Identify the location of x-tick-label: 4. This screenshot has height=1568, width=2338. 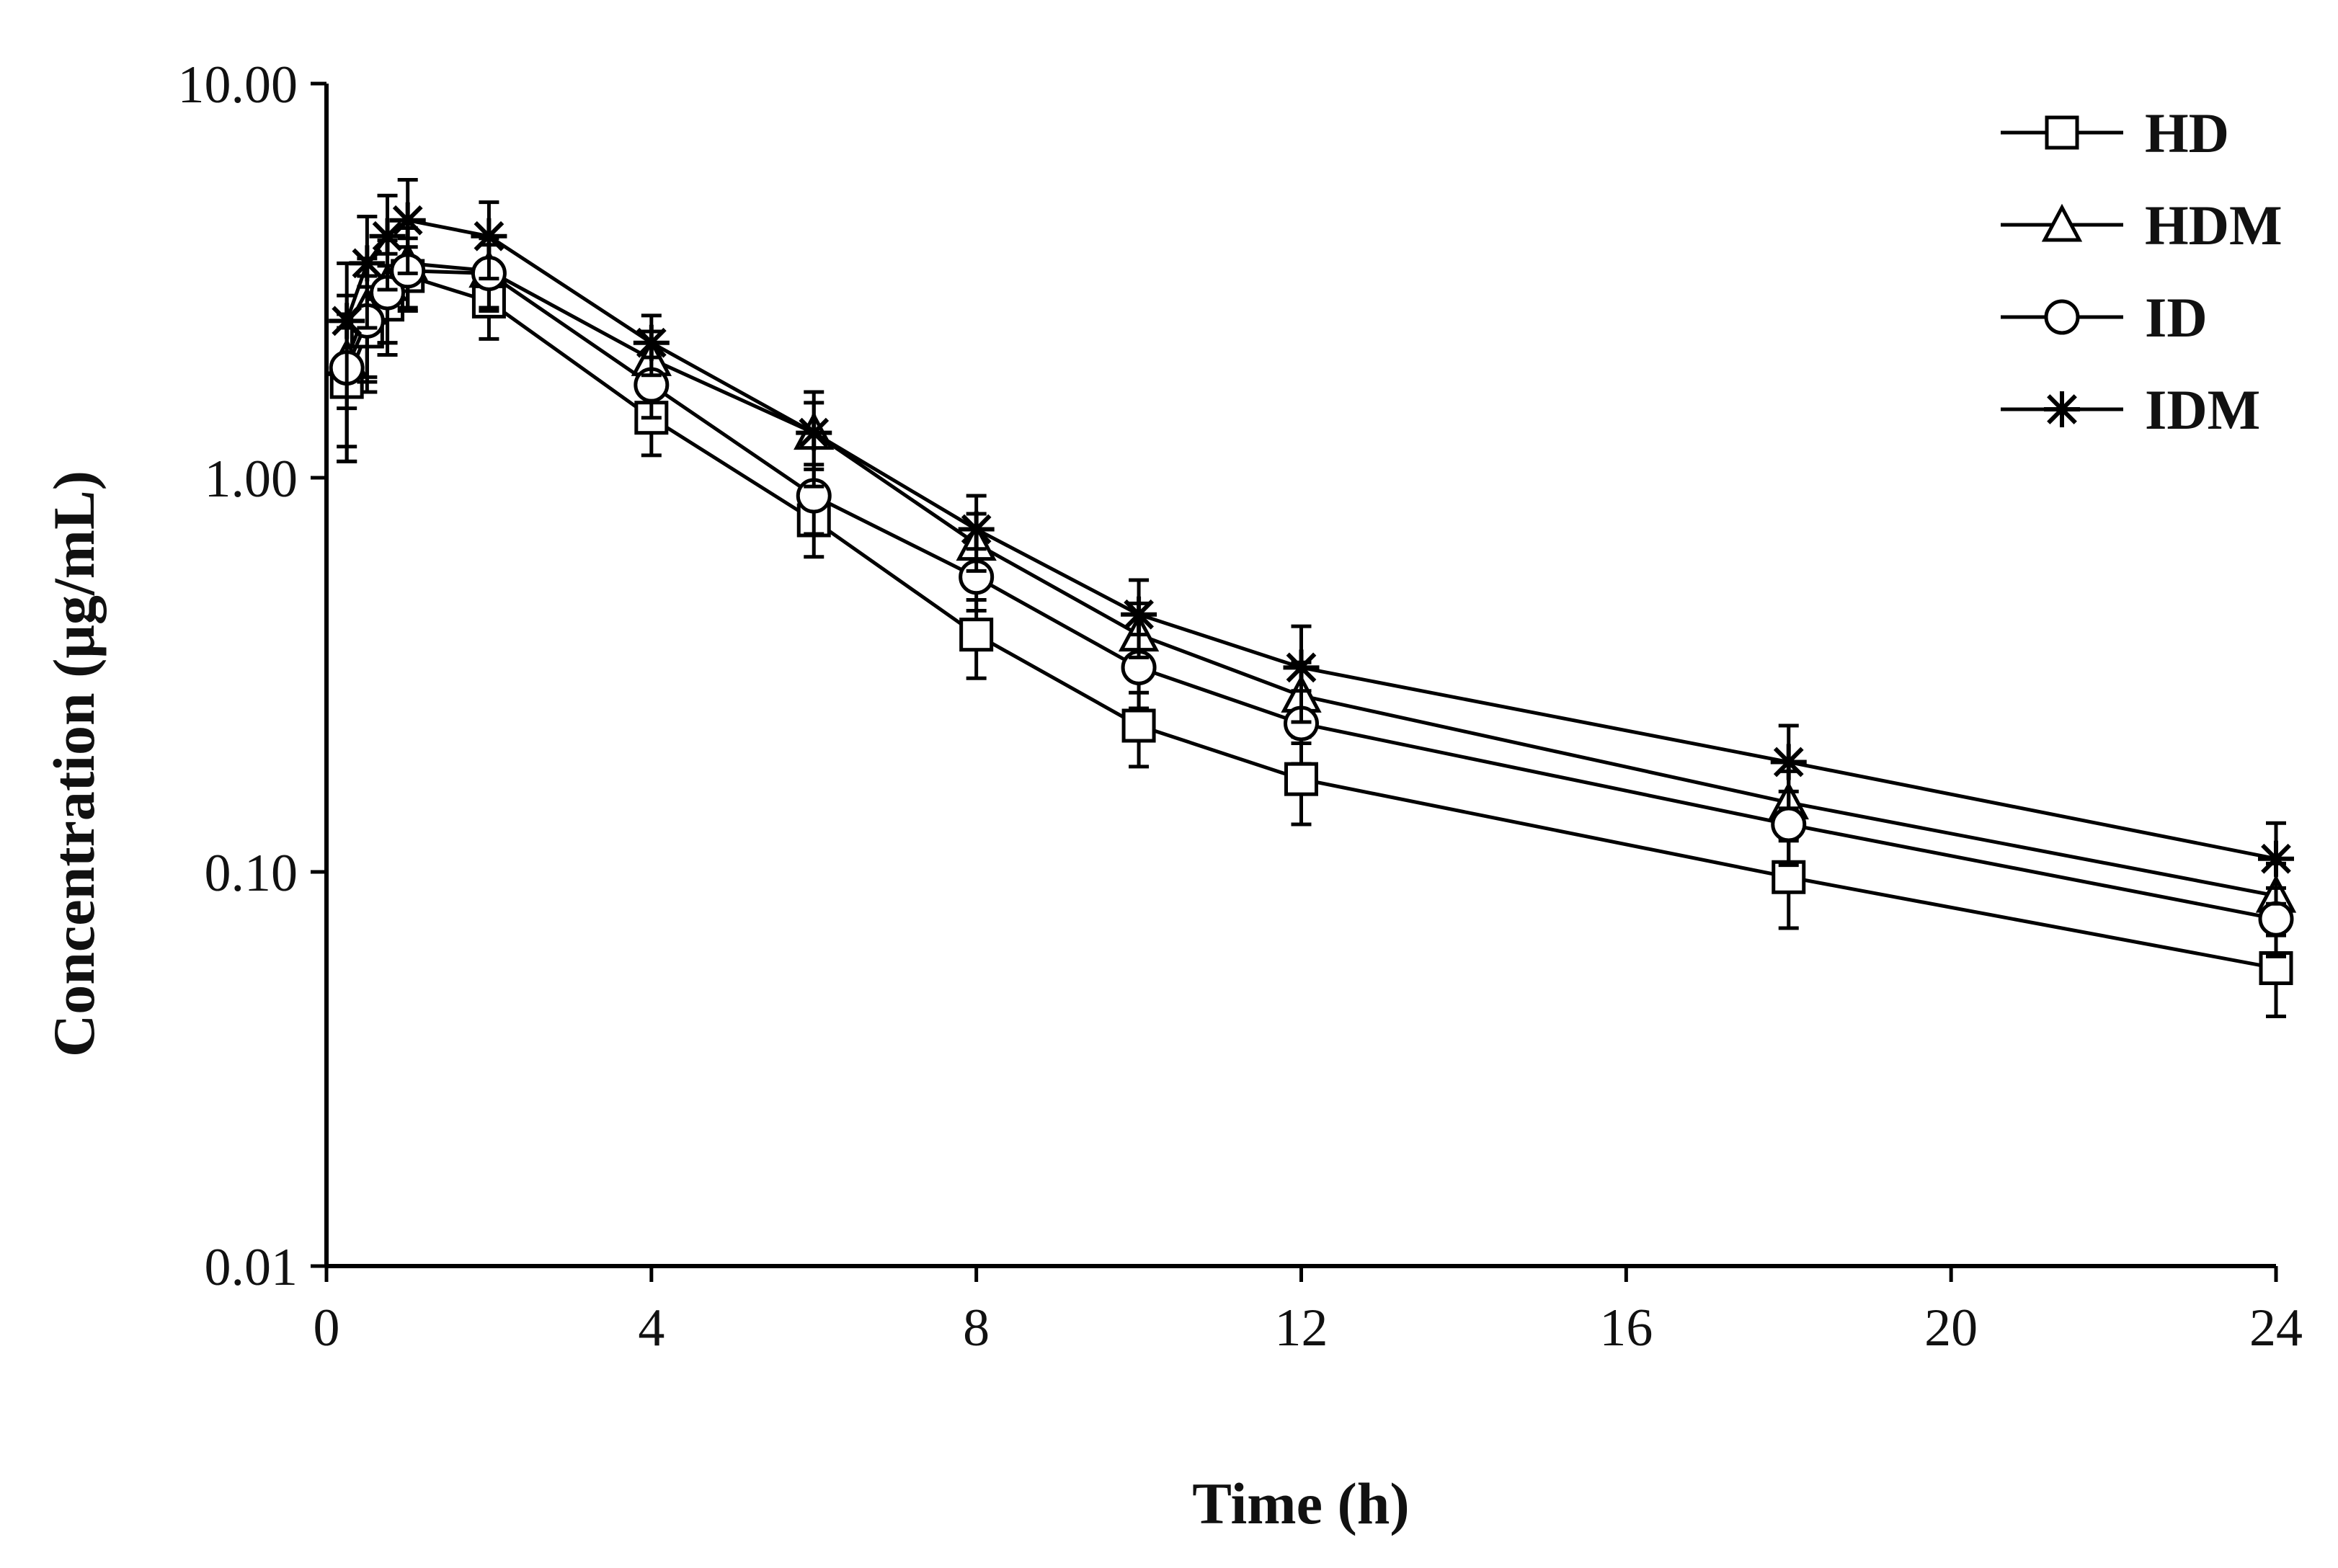
(651, 1328).